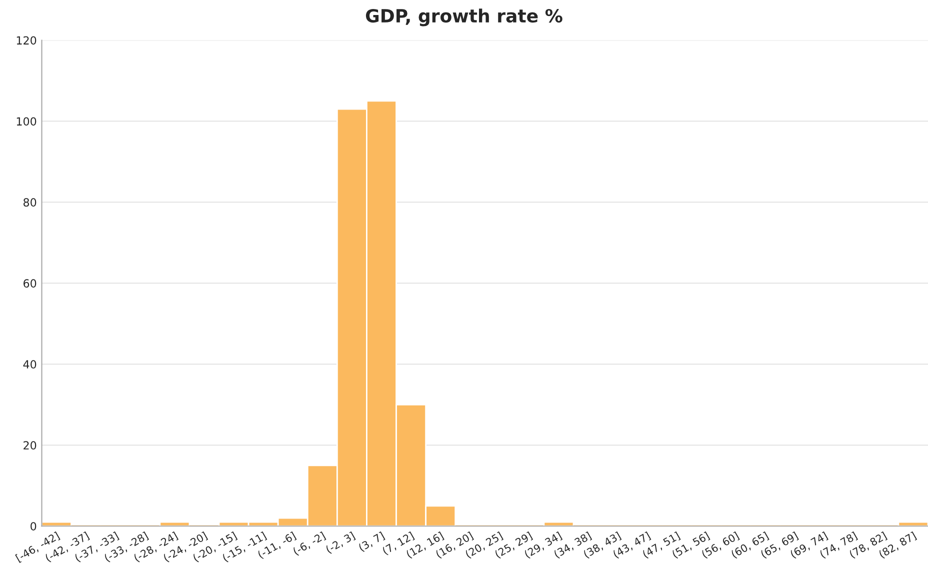 This screenshot has height=575, width=928. Describe the element at coordinates (464, 17) in the screenshot. I see `chart-title: GDP, growth rate %` at that location.